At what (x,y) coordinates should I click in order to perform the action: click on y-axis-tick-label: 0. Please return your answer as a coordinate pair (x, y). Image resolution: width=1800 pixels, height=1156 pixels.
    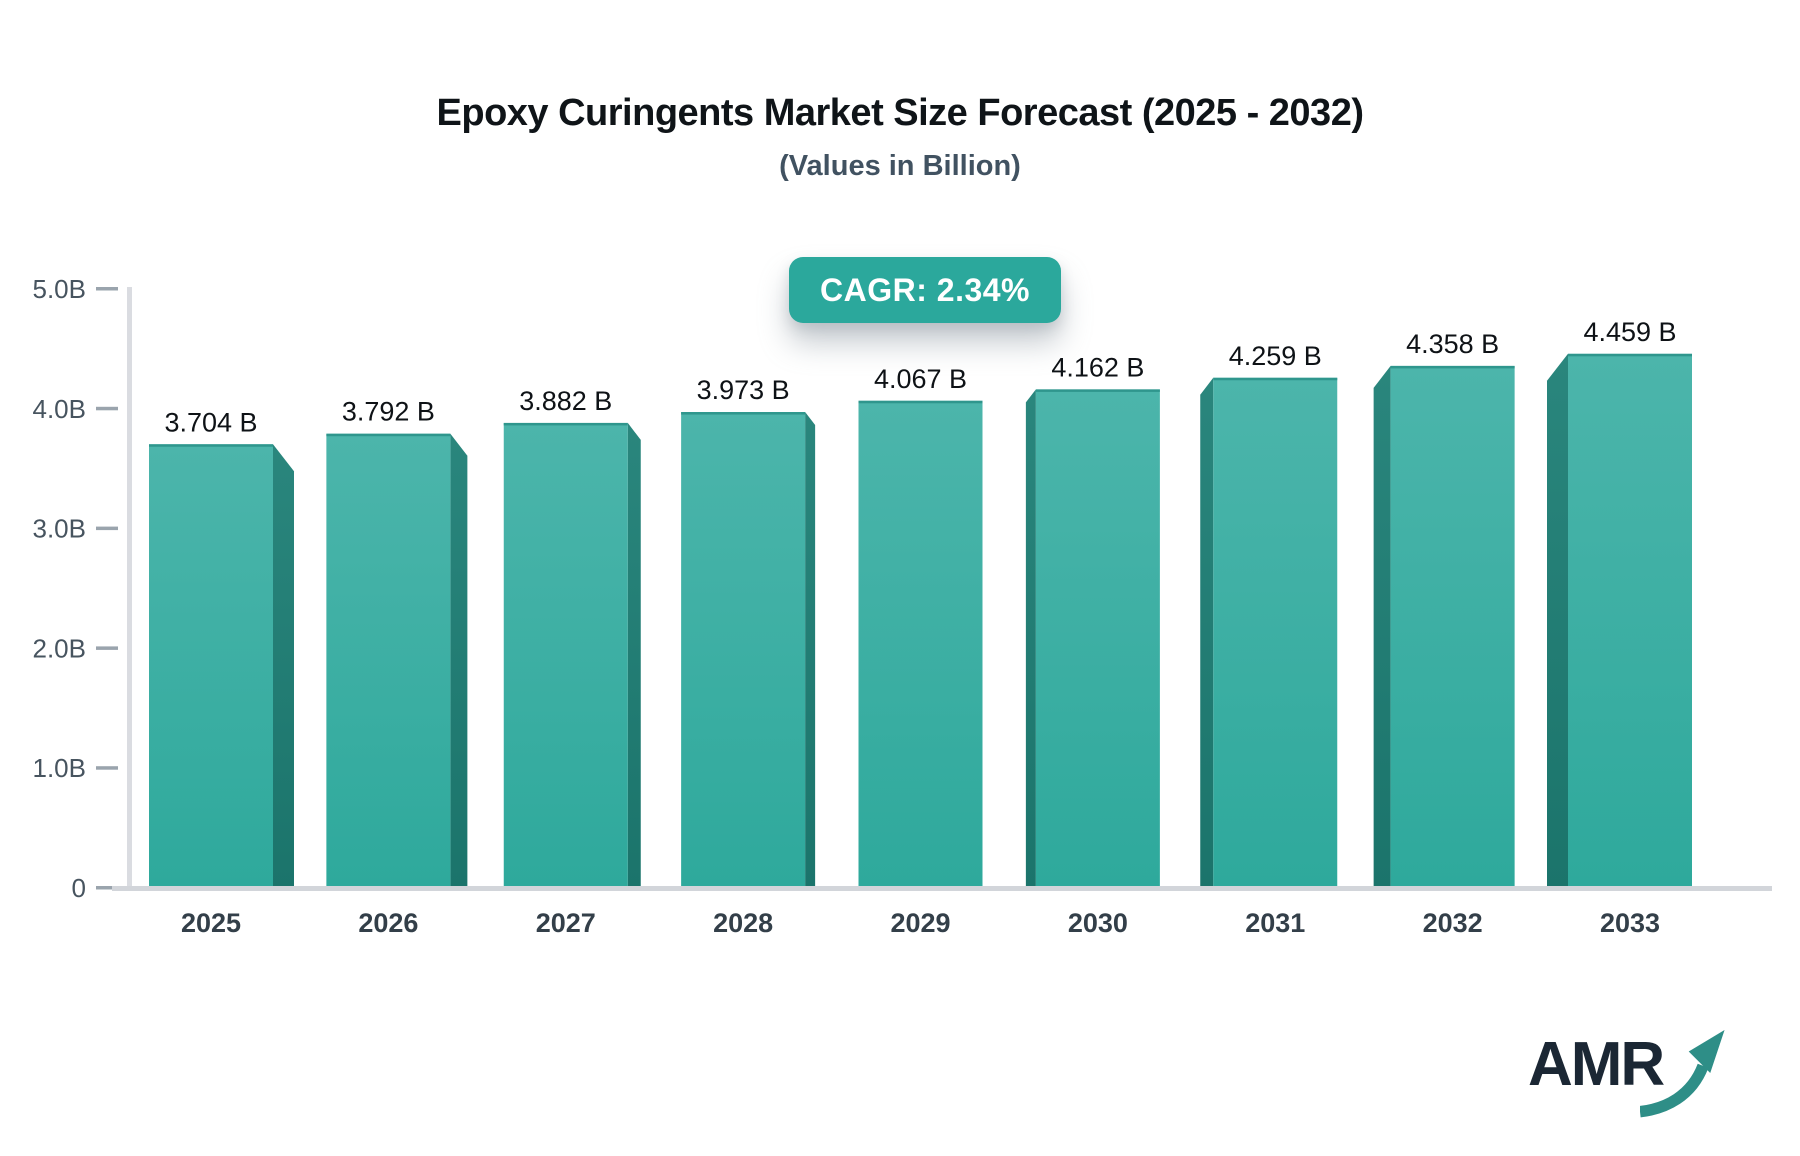
    Looking at the image, I should click on (79, 888).